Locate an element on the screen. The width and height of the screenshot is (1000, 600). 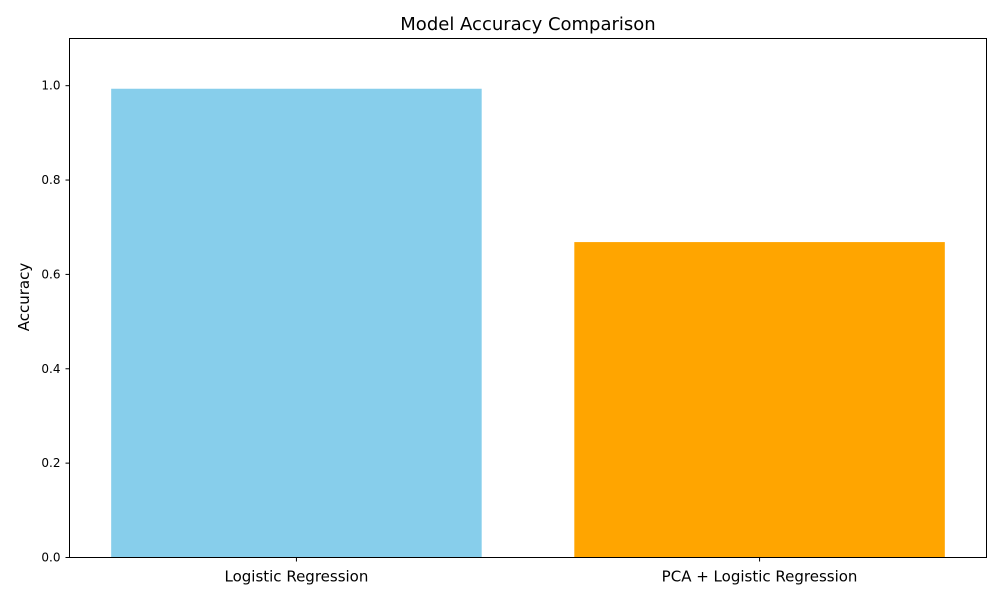
y-tick-label: 0.8 is located at coordinates (50, 180).